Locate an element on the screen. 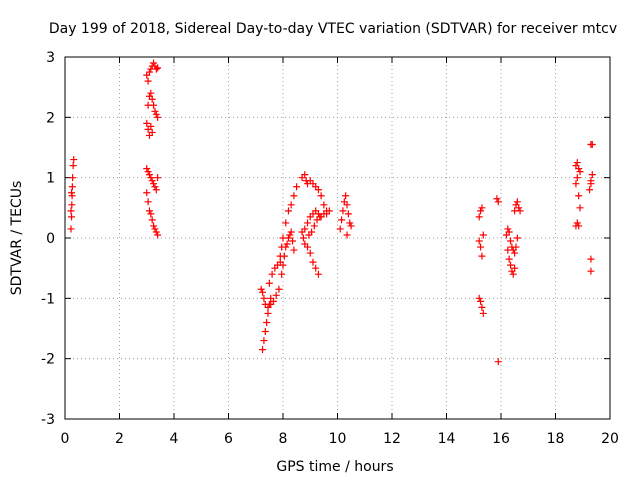 The height and width of the screenshot is (480, 640). y-tick-label: -2 is located at coordinates (48, 360).